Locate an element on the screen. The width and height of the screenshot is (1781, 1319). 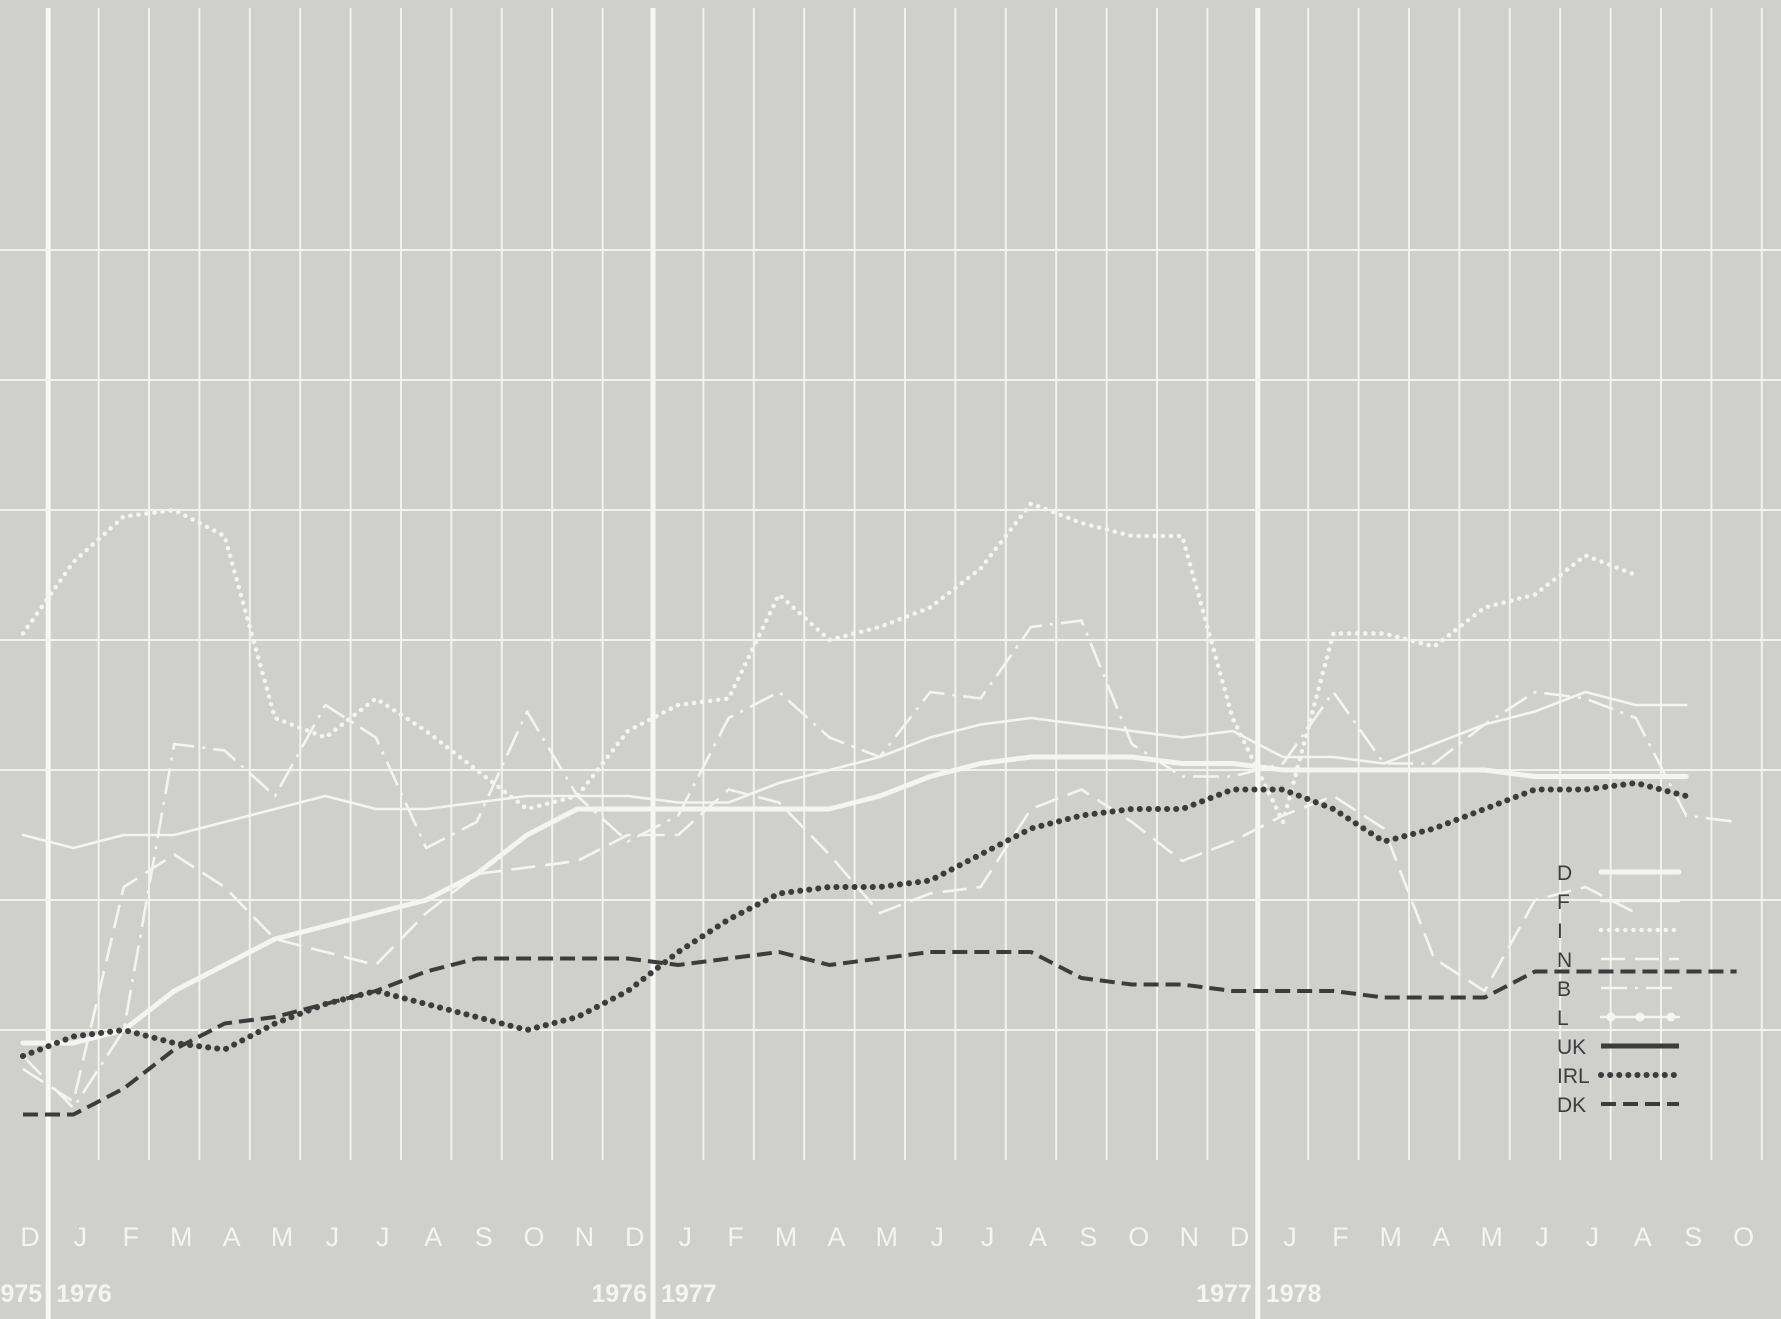
legend-label-i: I is located at coordinates (1560, 931).